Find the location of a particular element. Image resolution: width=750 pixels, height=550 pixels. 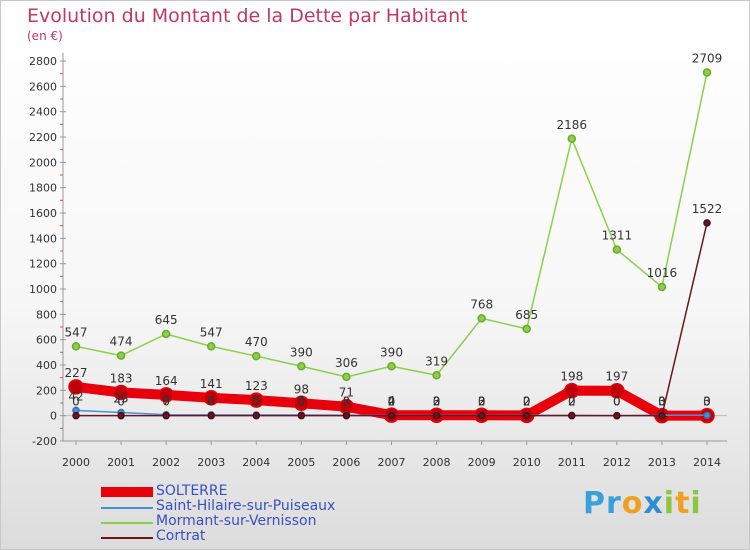

y-tick-label: 0 is located at coordinates (53, 416).